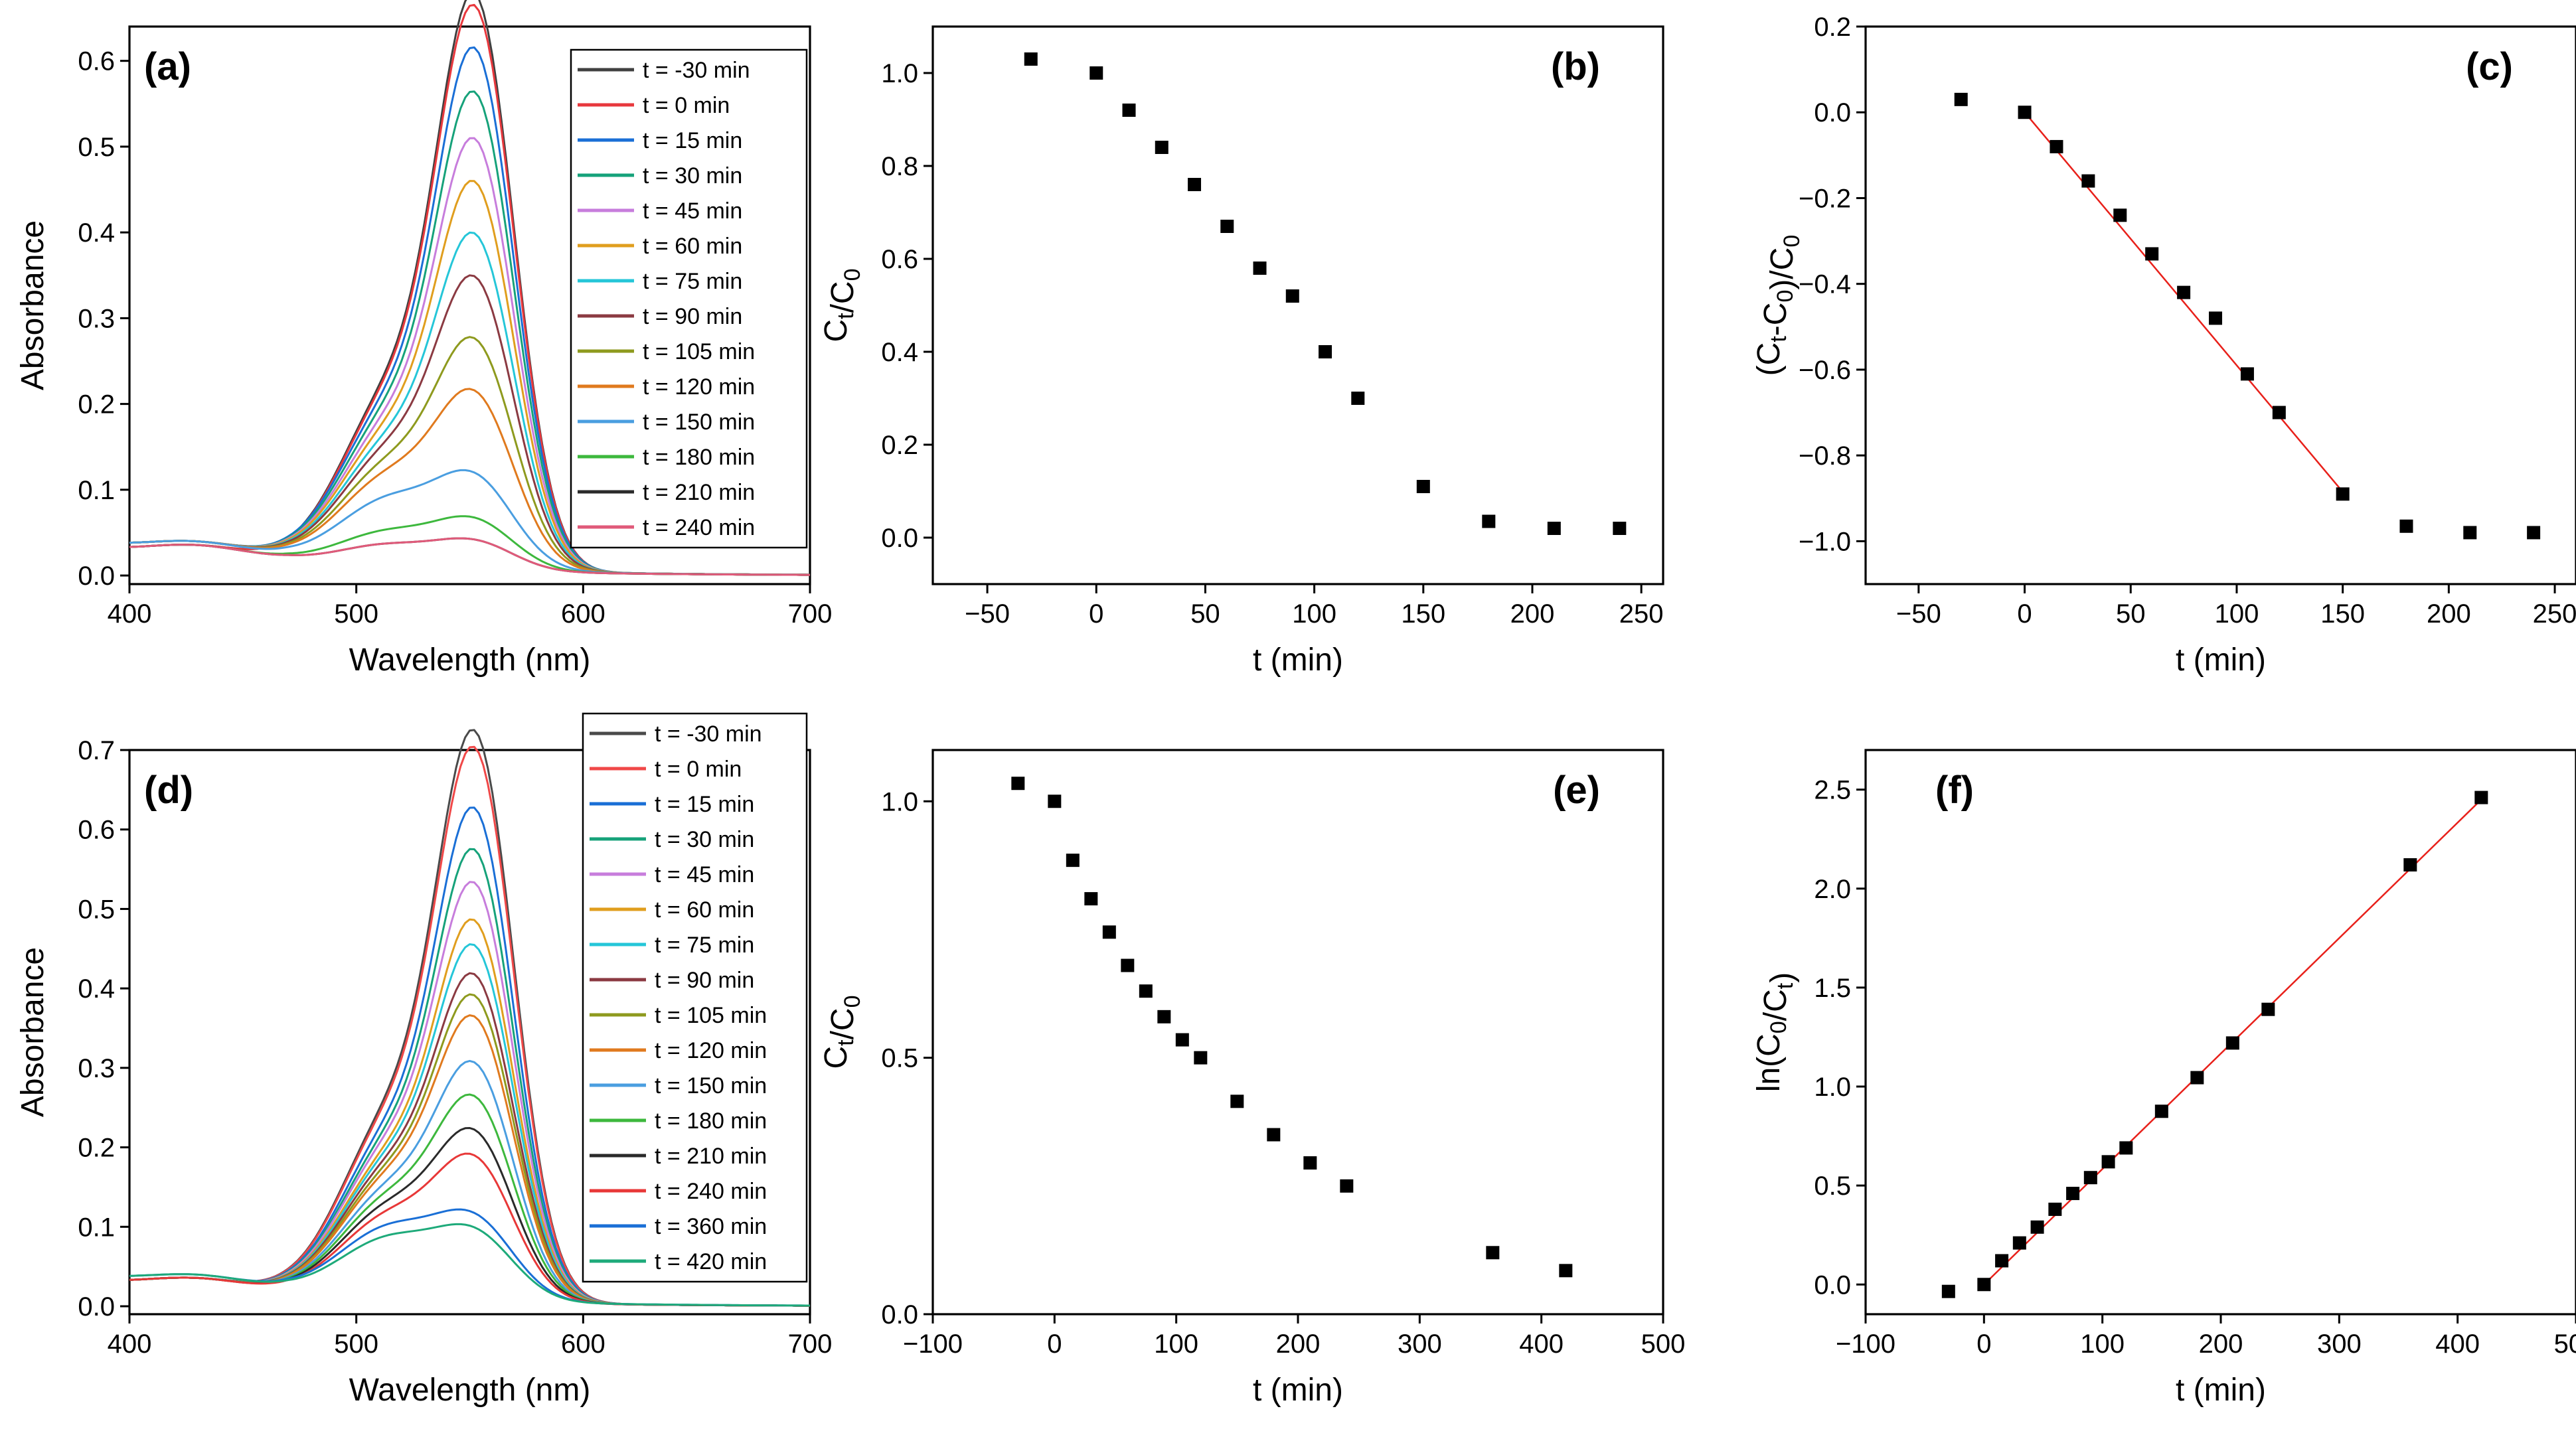 This screenshot has height=1435, width=2576. I want to click on panel-label: (e), so click(1576, 790).